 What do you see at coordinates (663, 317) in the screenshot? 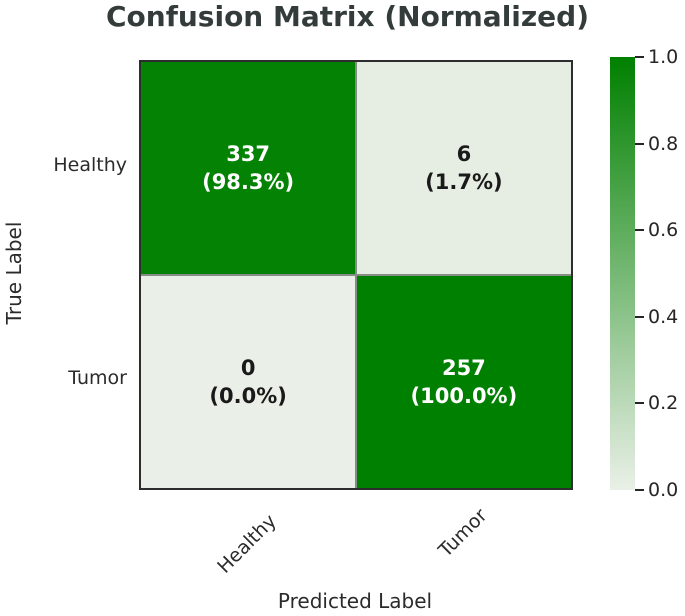
I see `colorbar-label-0.4: 0.4` at bounding box center [663, 317].